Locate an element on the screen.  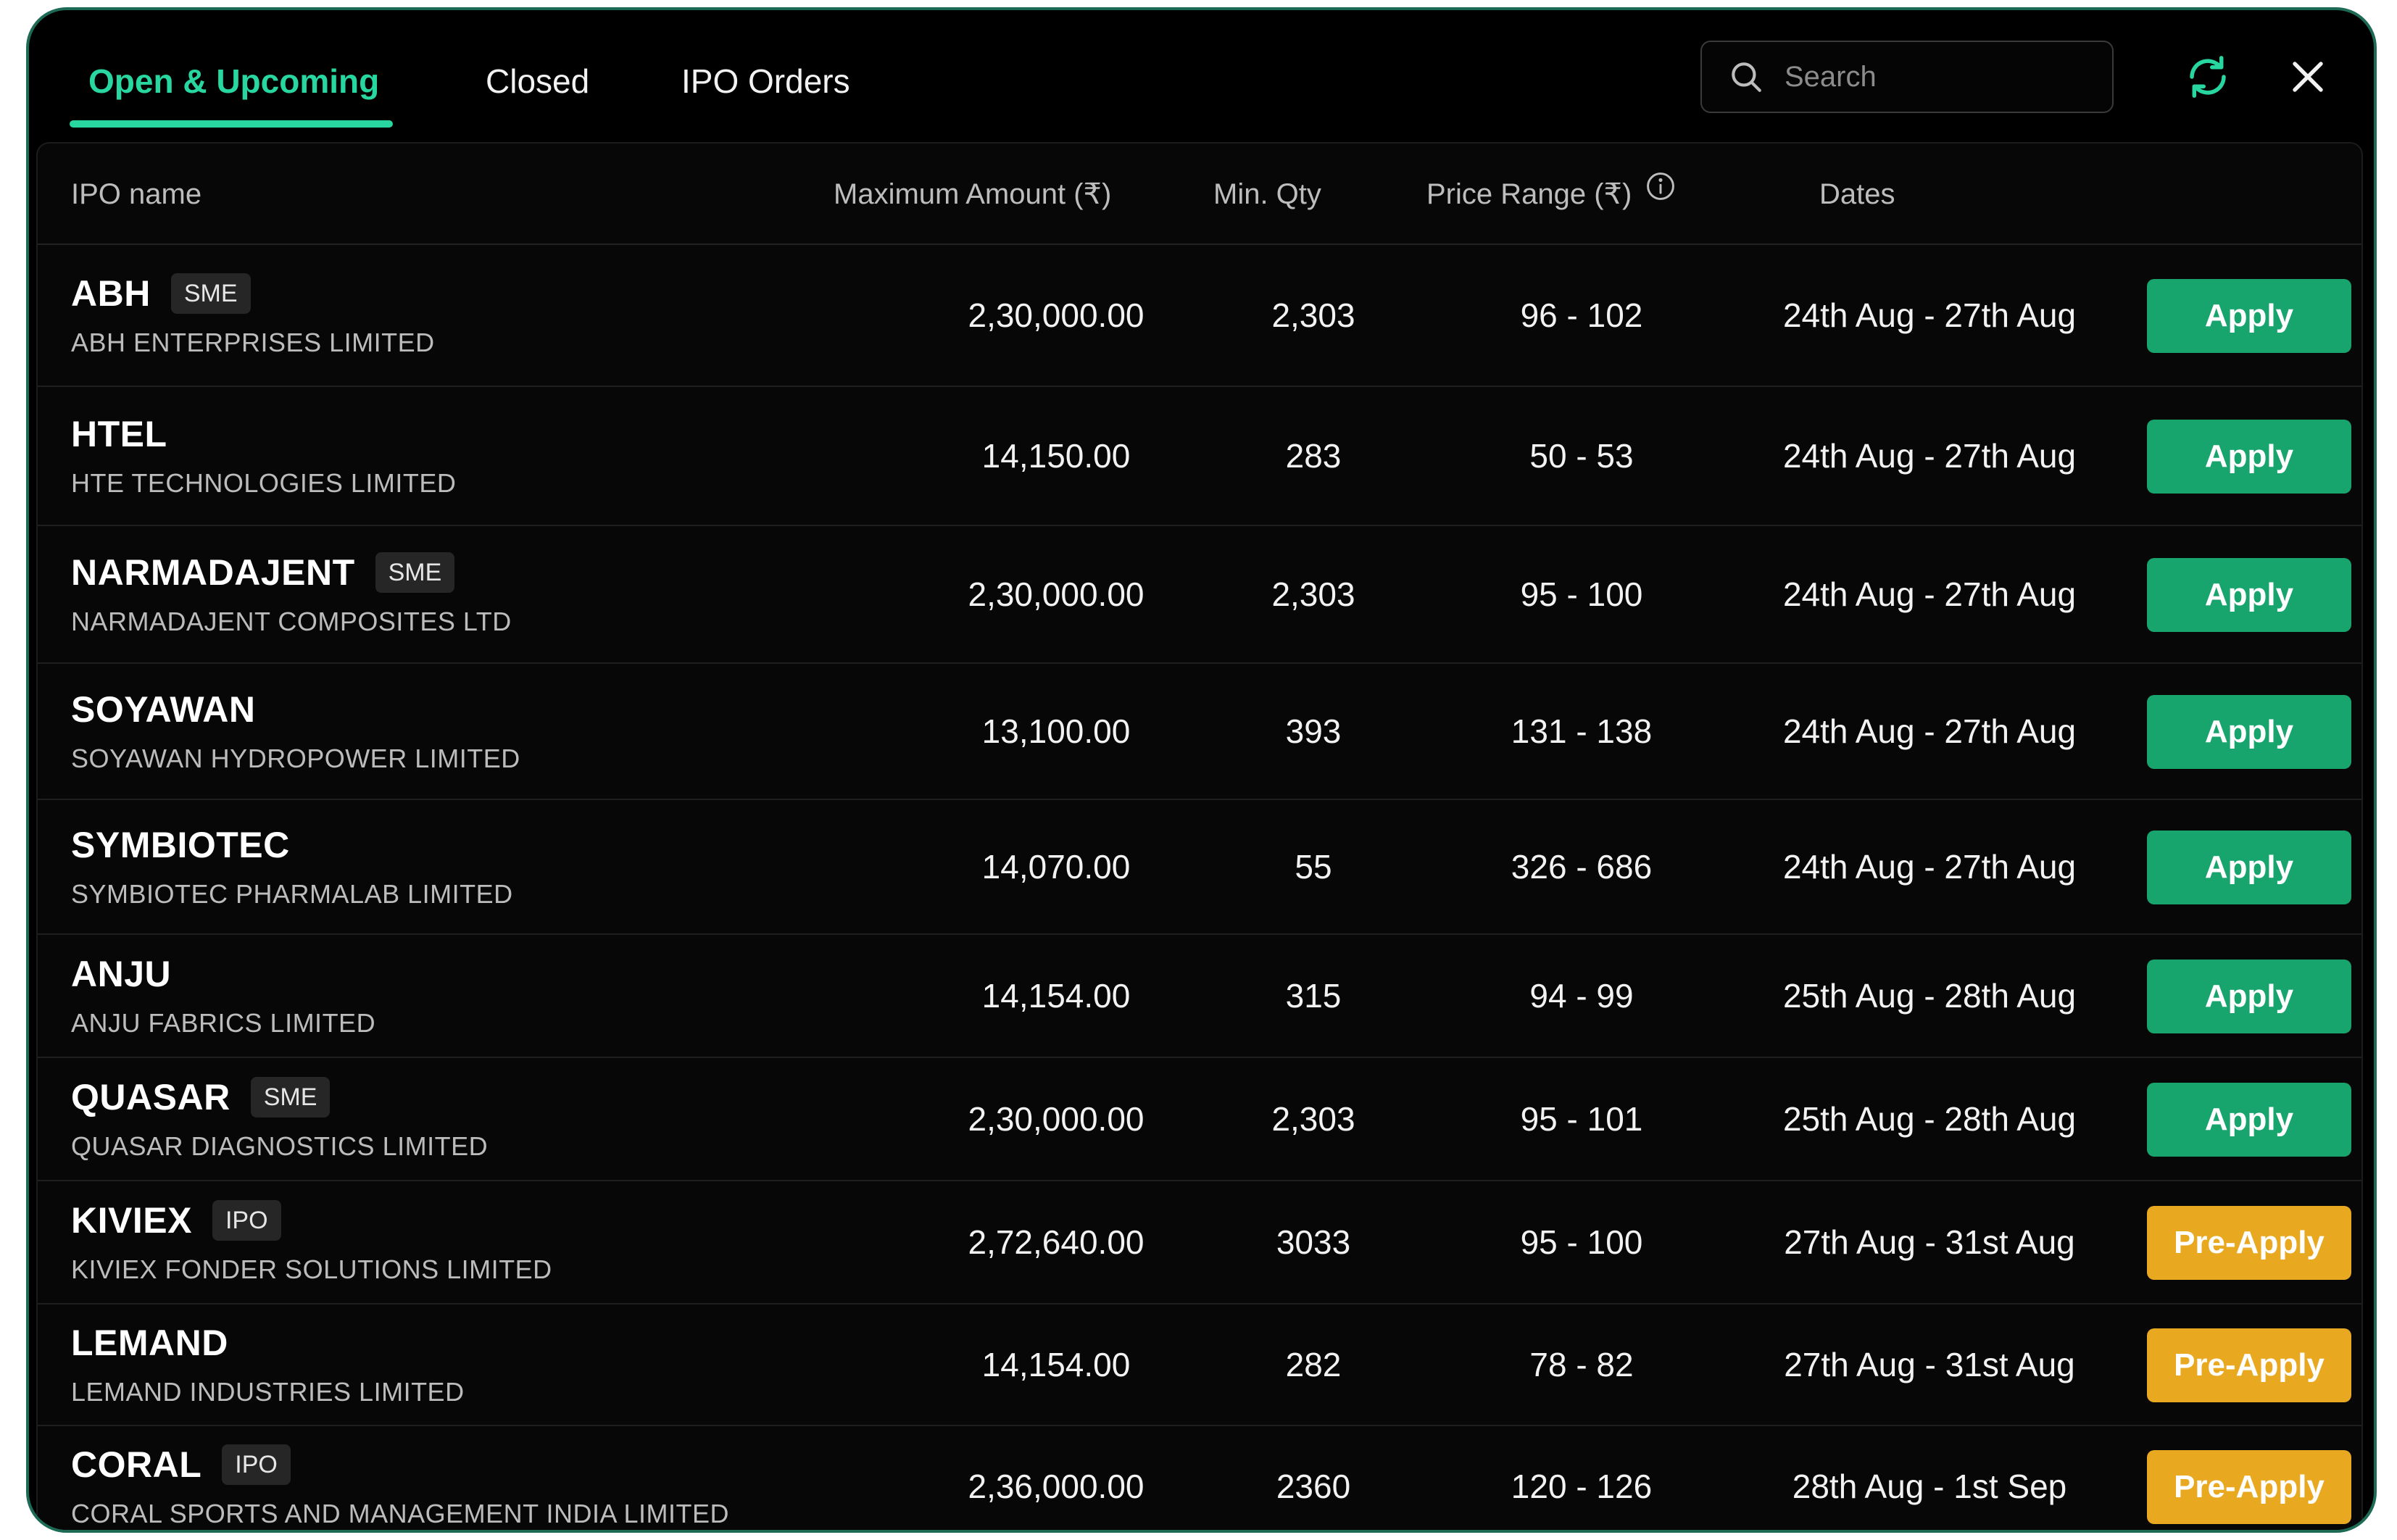
search-input is located at coordinates (1944, 77).